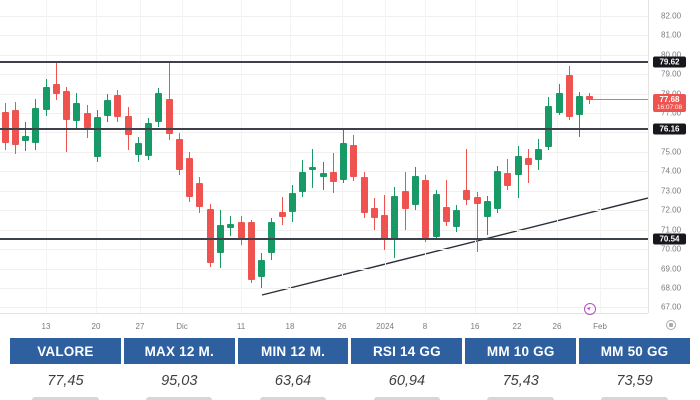 The image size is (700, 400). I want to click on time-tick-label: Feb, so click(600, 326).